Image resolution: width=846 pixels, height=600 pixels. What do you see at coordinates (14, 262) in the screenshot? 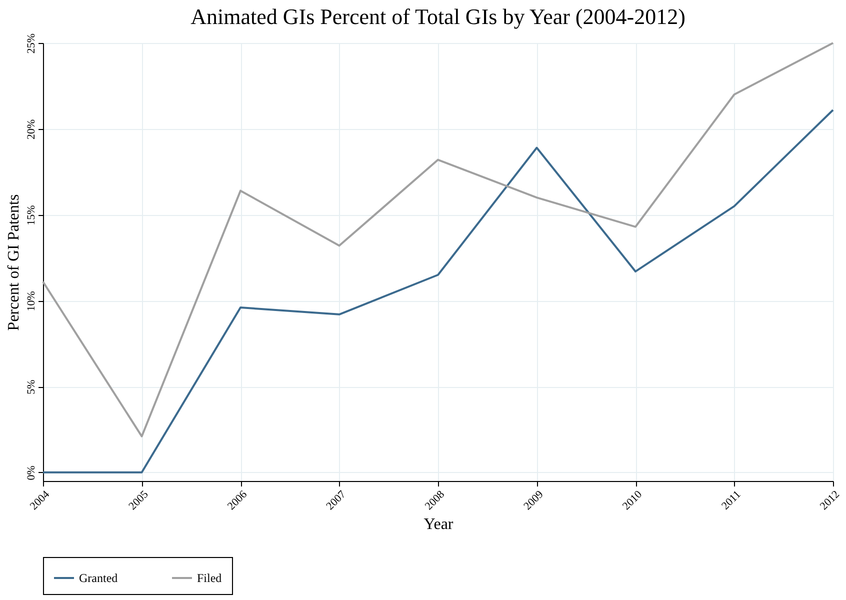
I see `y-axis-title: Percent of GI Patents` at bounding box center [14, 262].